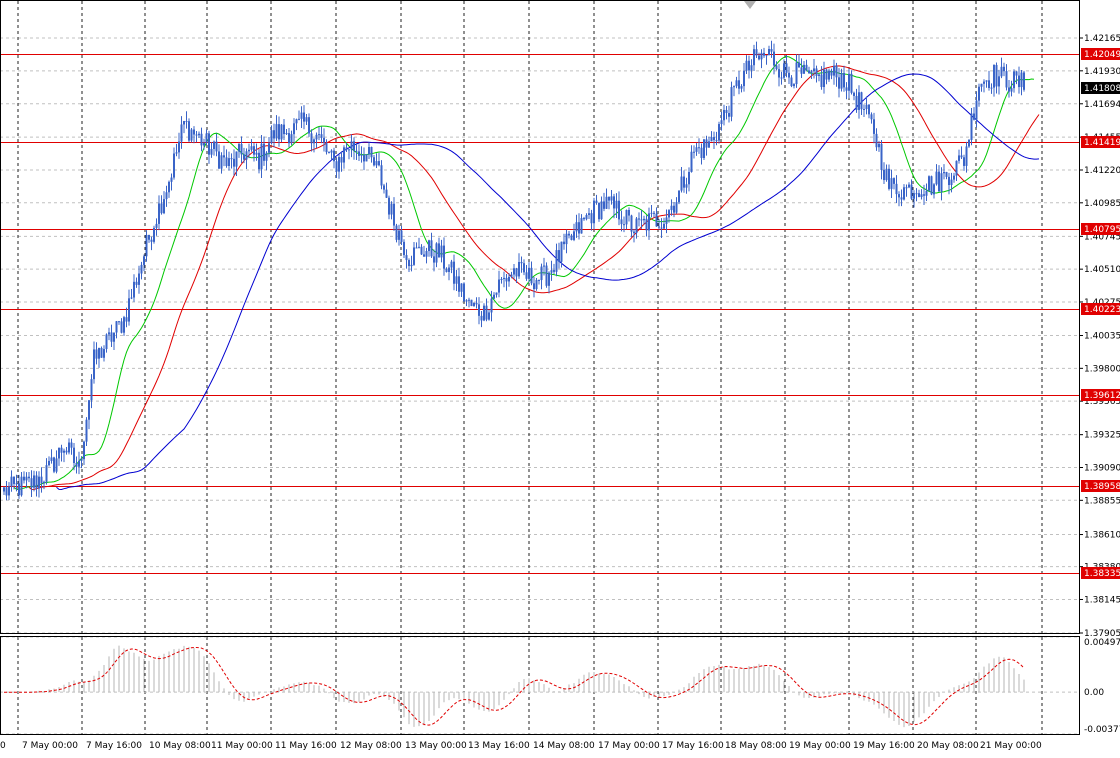 The image size is (1120, 758). Describe the element at coordinates (1102, 72) in the screenshot. I see `price-tick-label: 1.41930` at that location.